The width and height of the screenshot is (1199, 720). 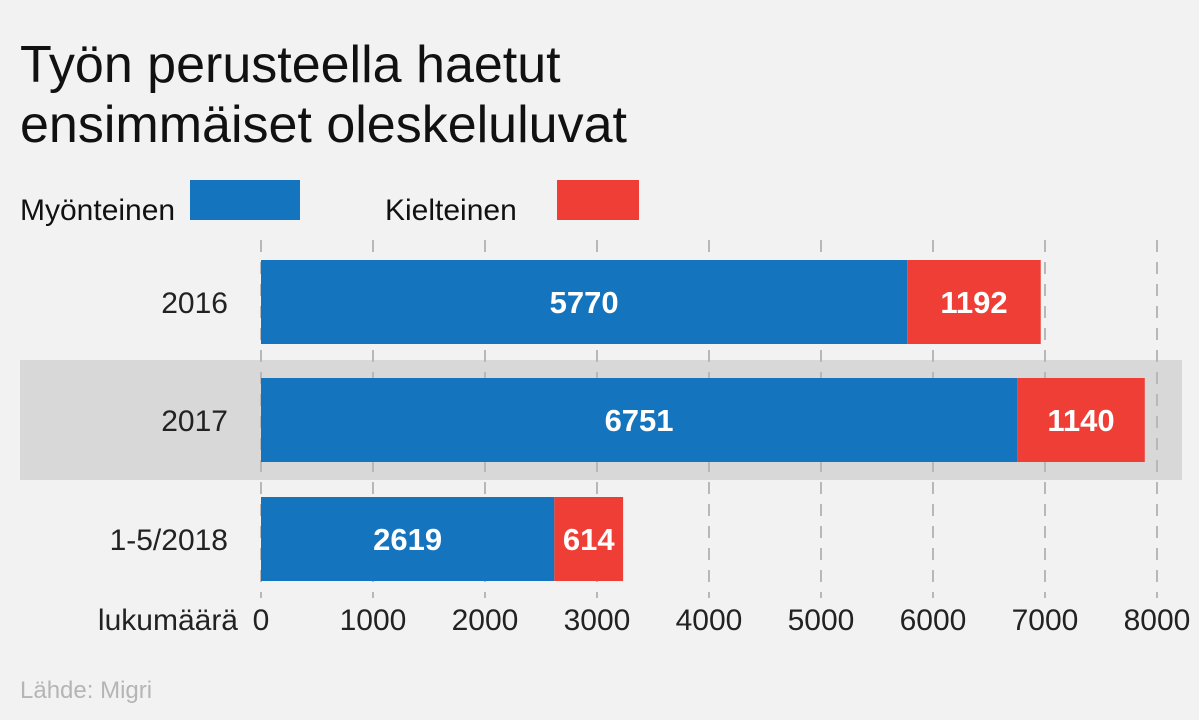 I want to click on legend-swatch-myonteinen, so click(x=245, y=200).